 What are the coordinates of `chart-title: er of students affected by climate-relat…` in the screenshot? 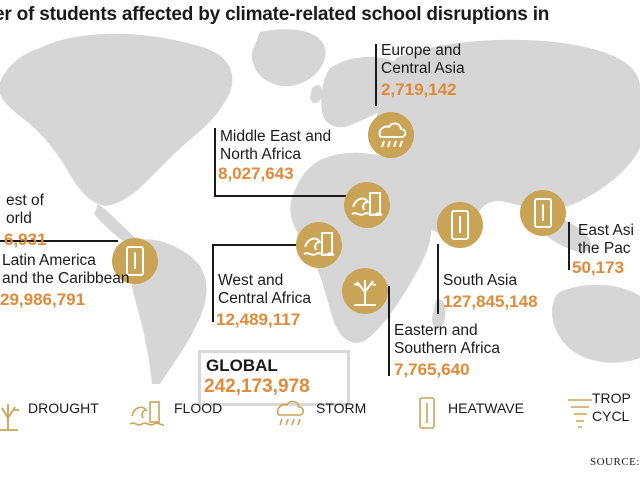 It's located at (275, 14).